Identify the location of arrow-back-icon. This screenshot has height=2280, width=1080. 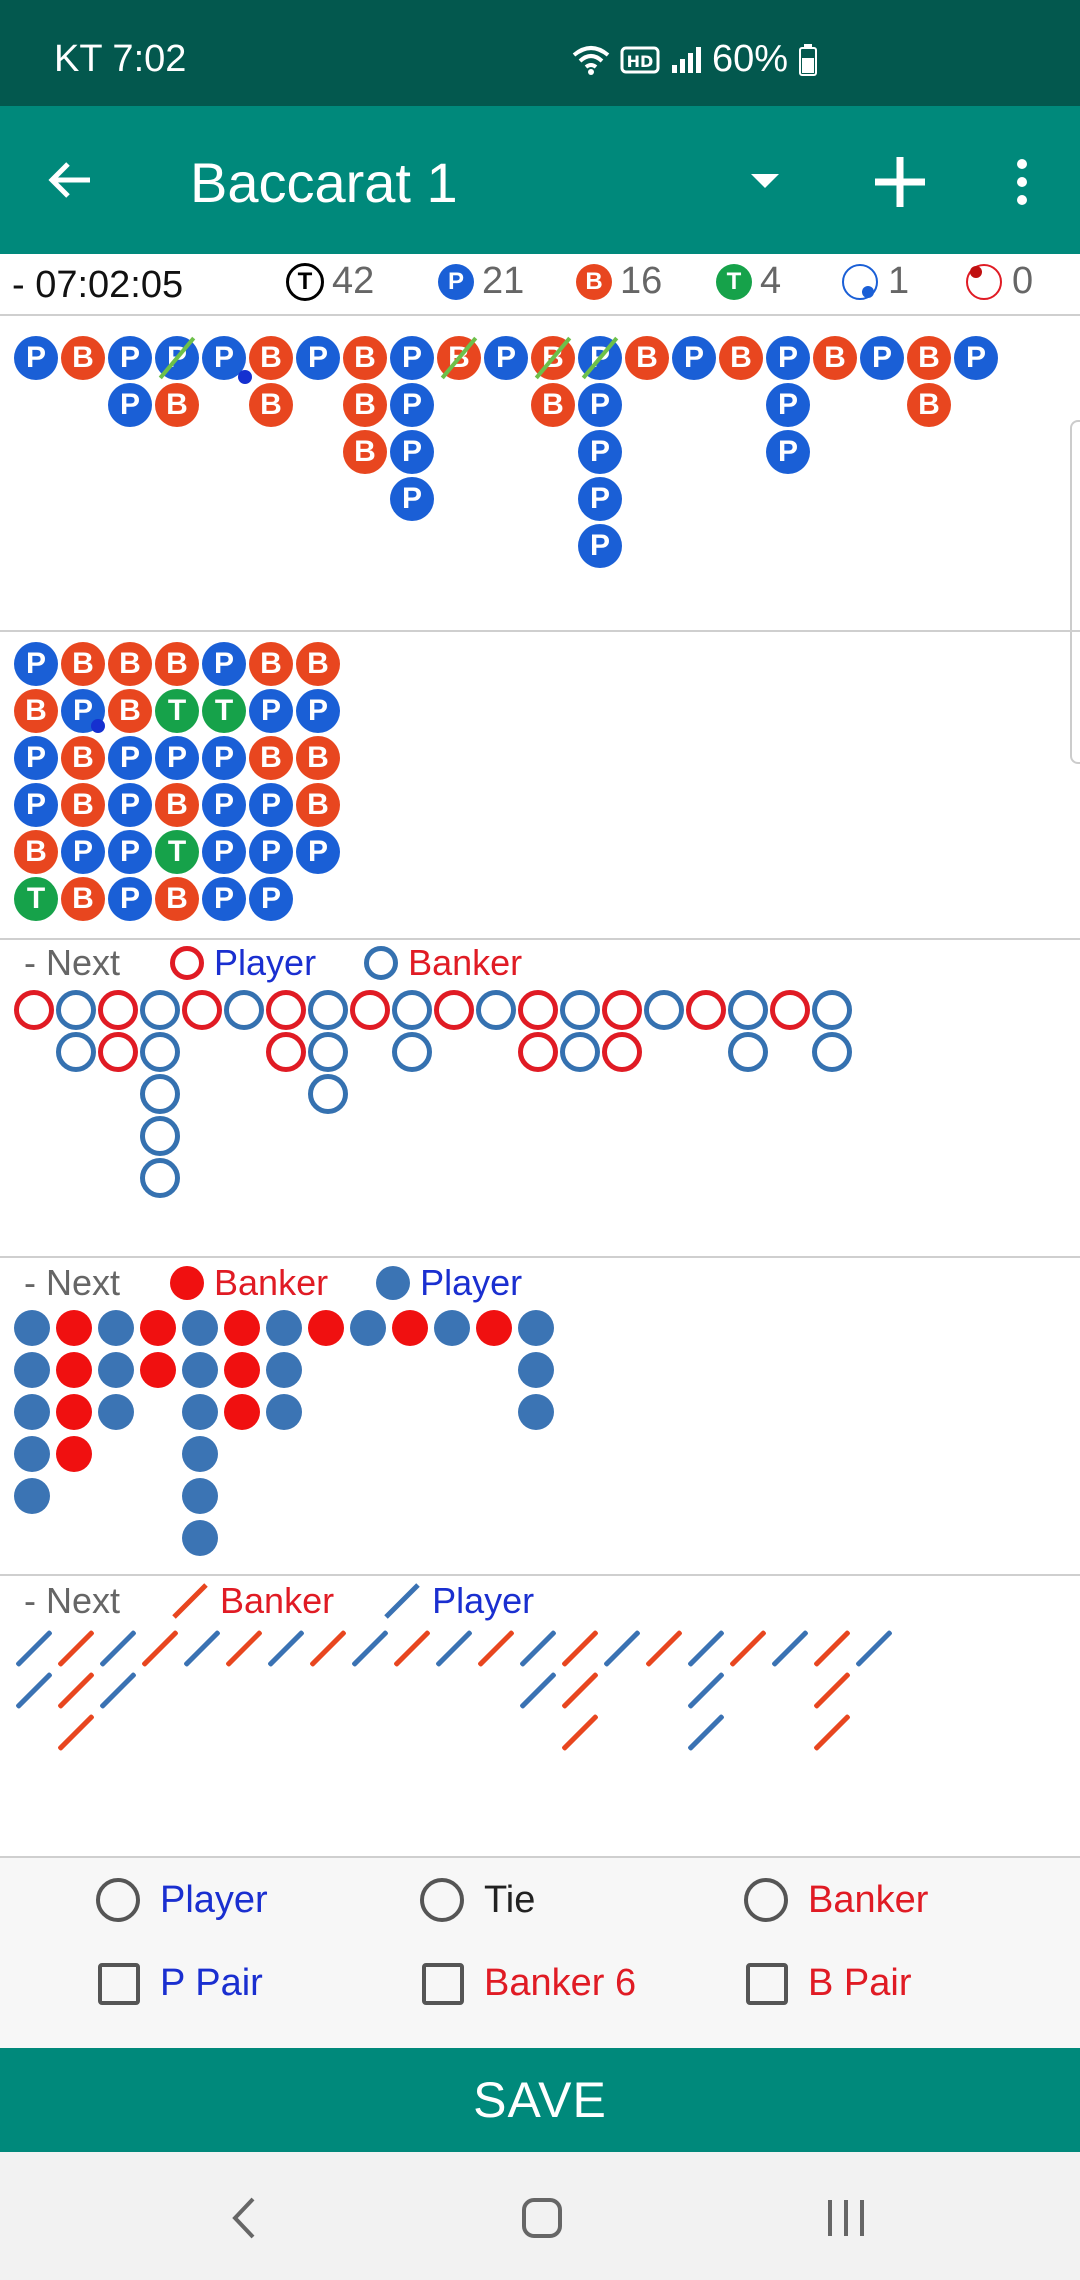
(70, 180).